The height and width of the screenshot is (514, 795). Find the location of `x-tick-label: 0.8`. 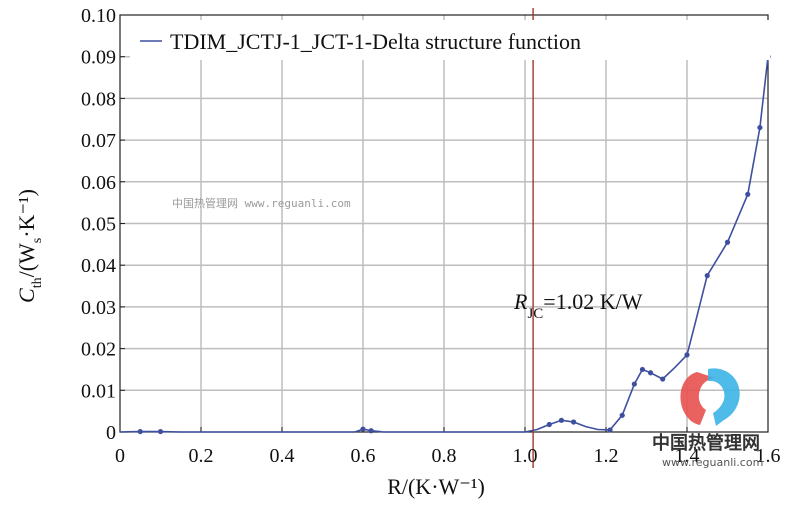

x-tick-label: 0.8 is located at coordinates (444, 456).